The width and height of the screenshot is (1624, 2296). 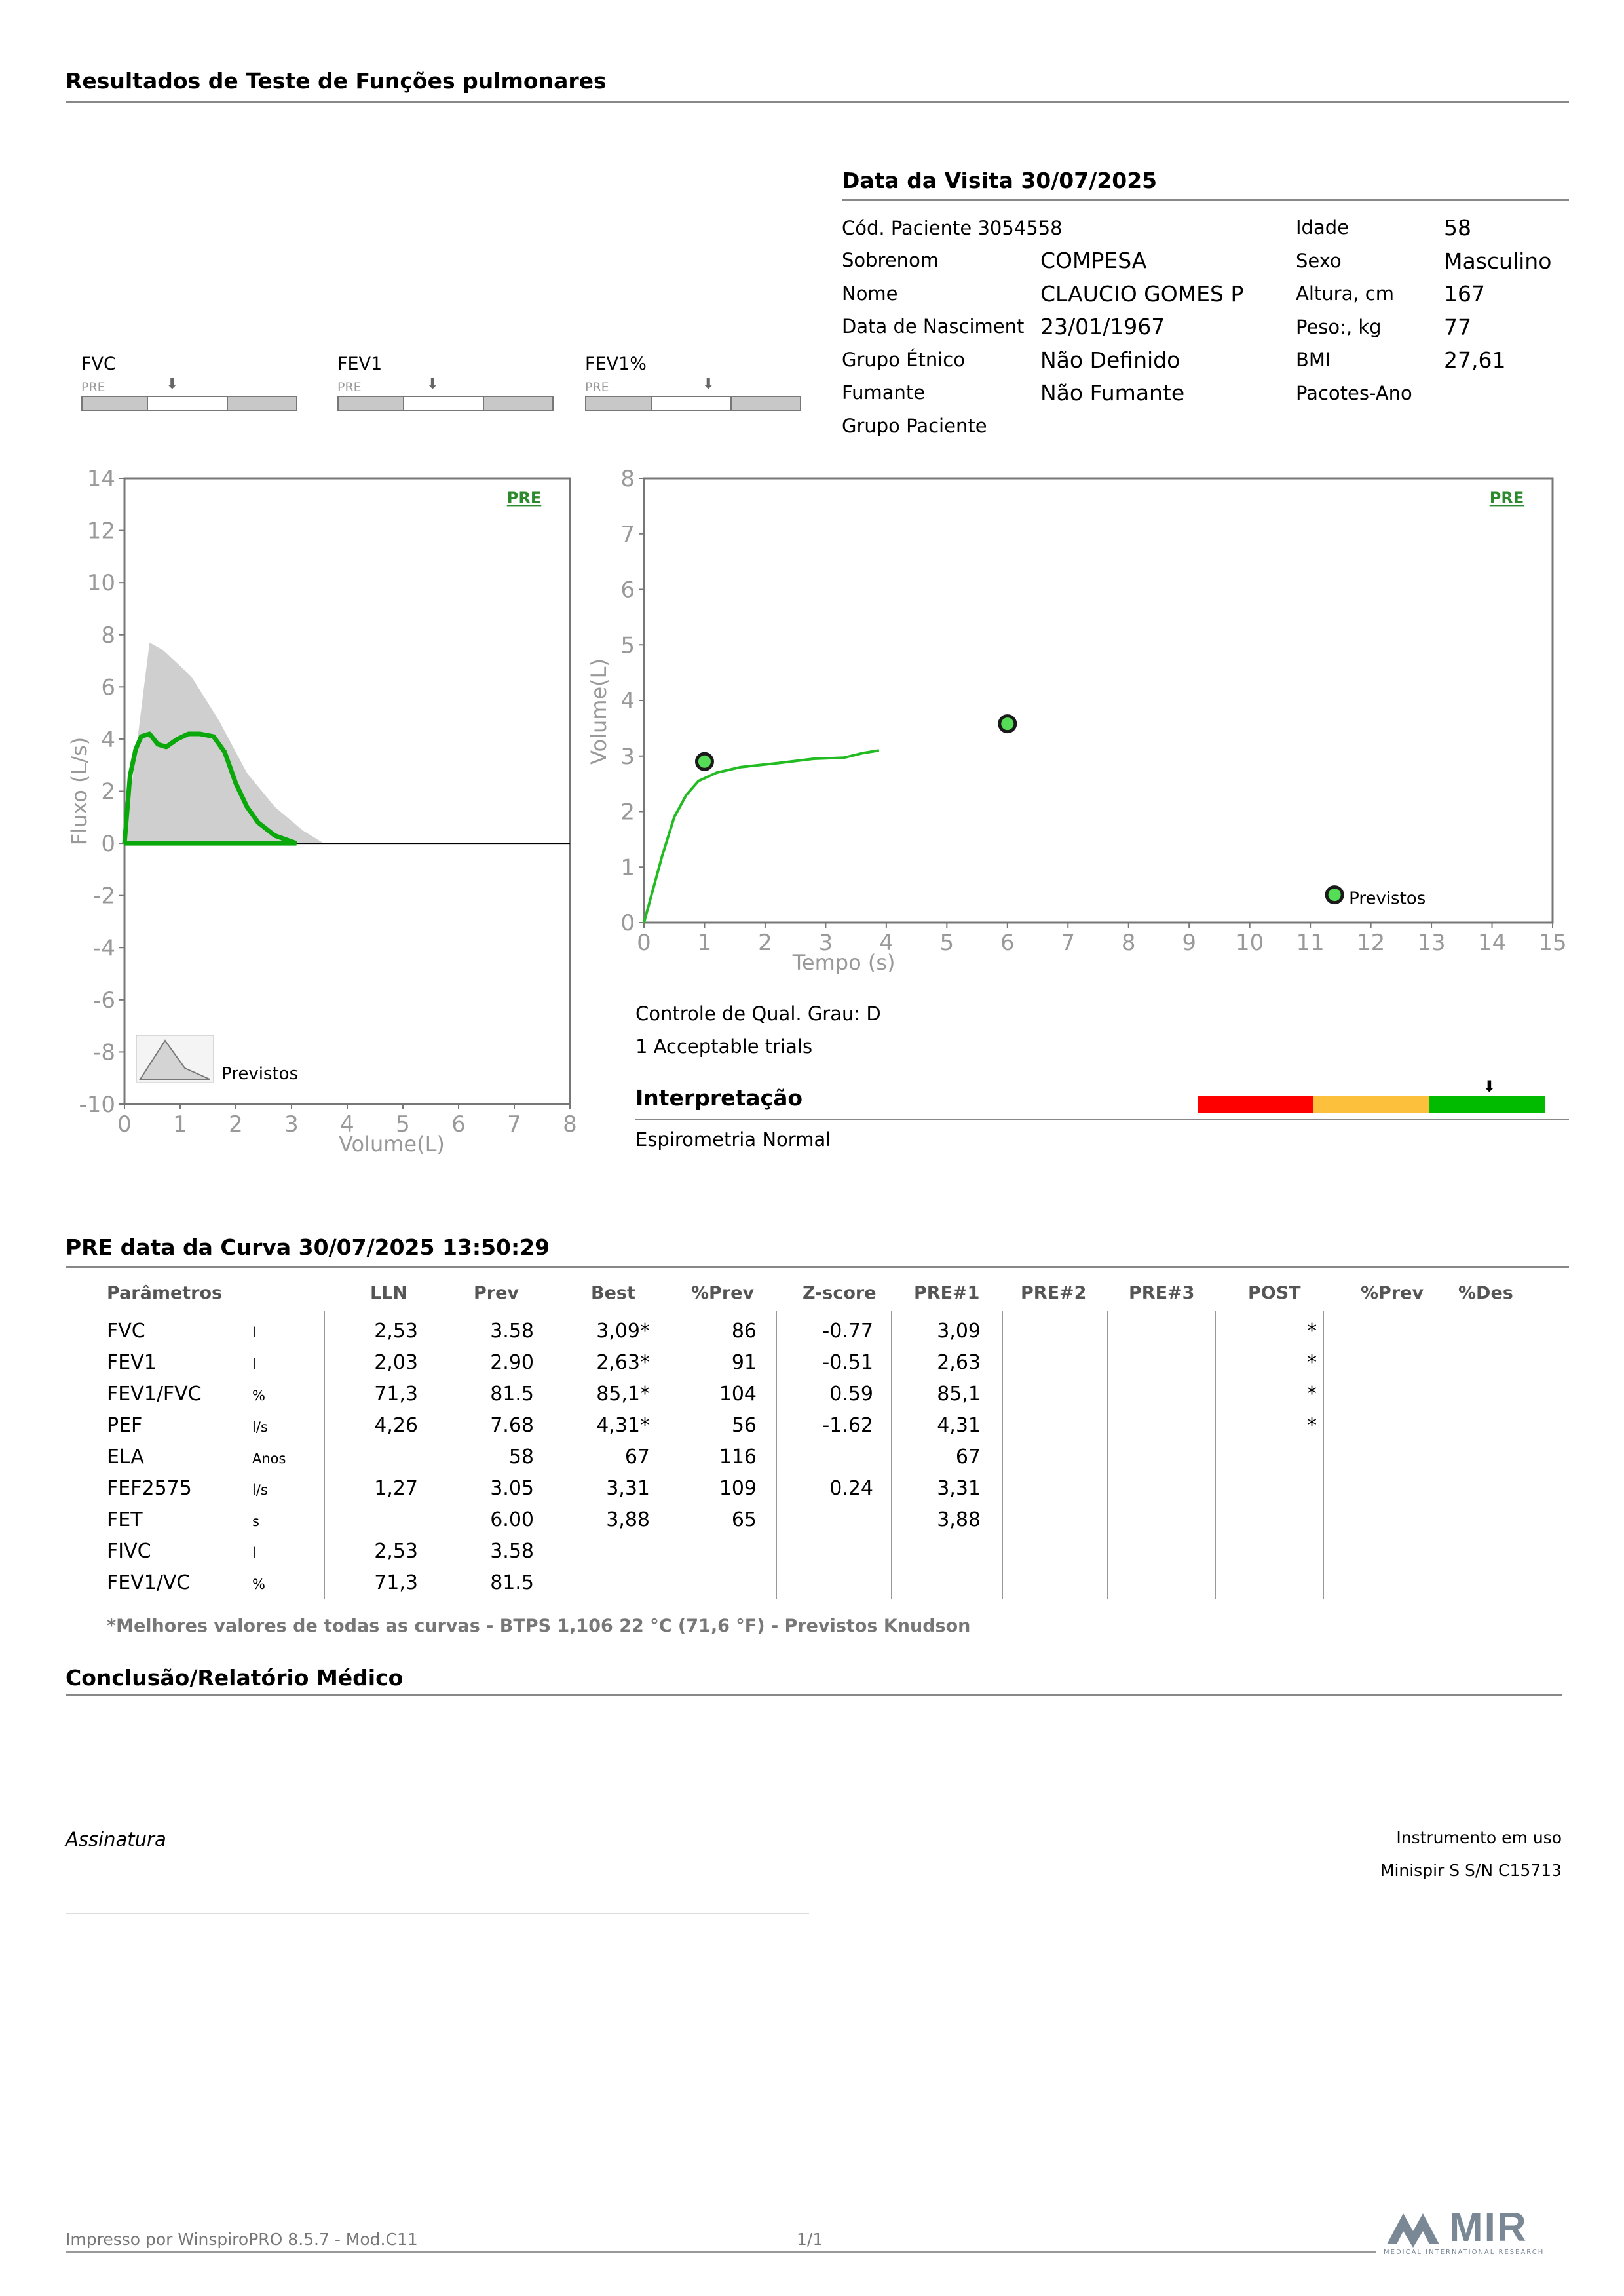 I want to click on cell-prev: 7.68, so click(x=512, y=1425).